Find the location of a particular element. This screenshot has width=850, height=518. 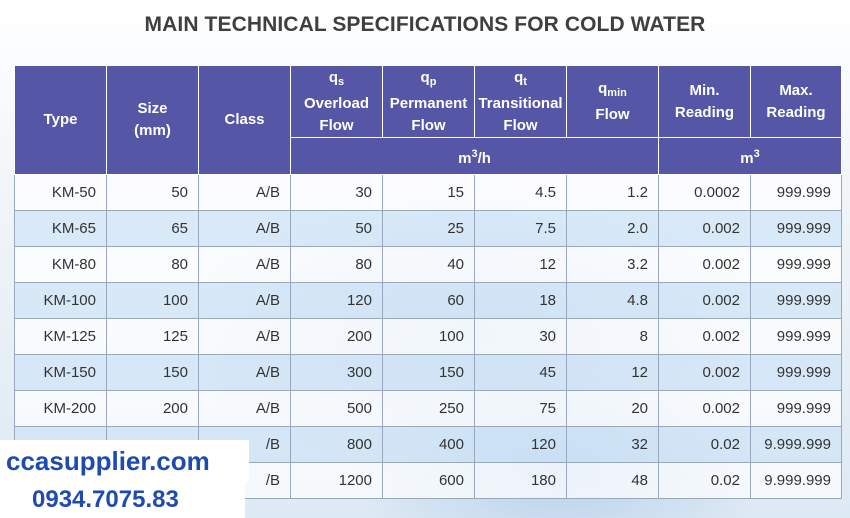

header-class: Class is located at coordinates (244, 120).